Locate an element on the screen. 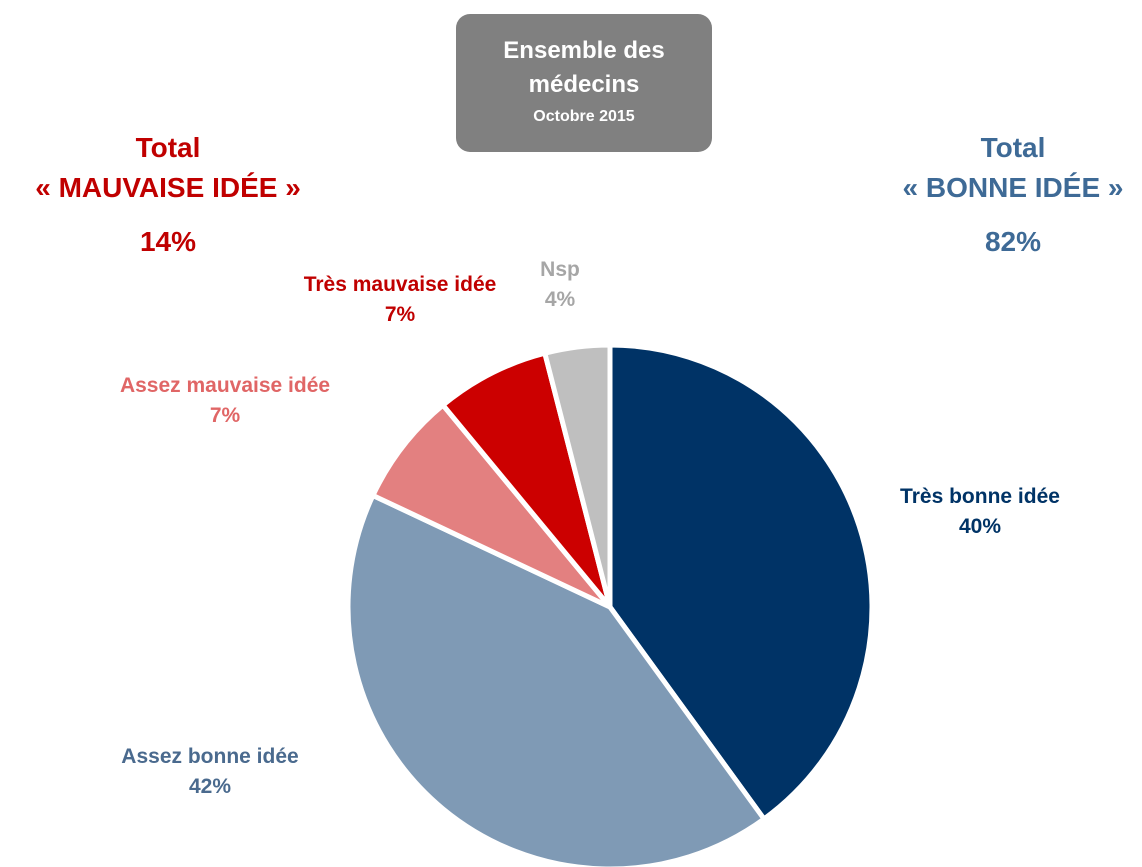 This screenshot has width=1142, height=867. slice-label: Assez bonne idée 42% is located at coordinates (209, 772).